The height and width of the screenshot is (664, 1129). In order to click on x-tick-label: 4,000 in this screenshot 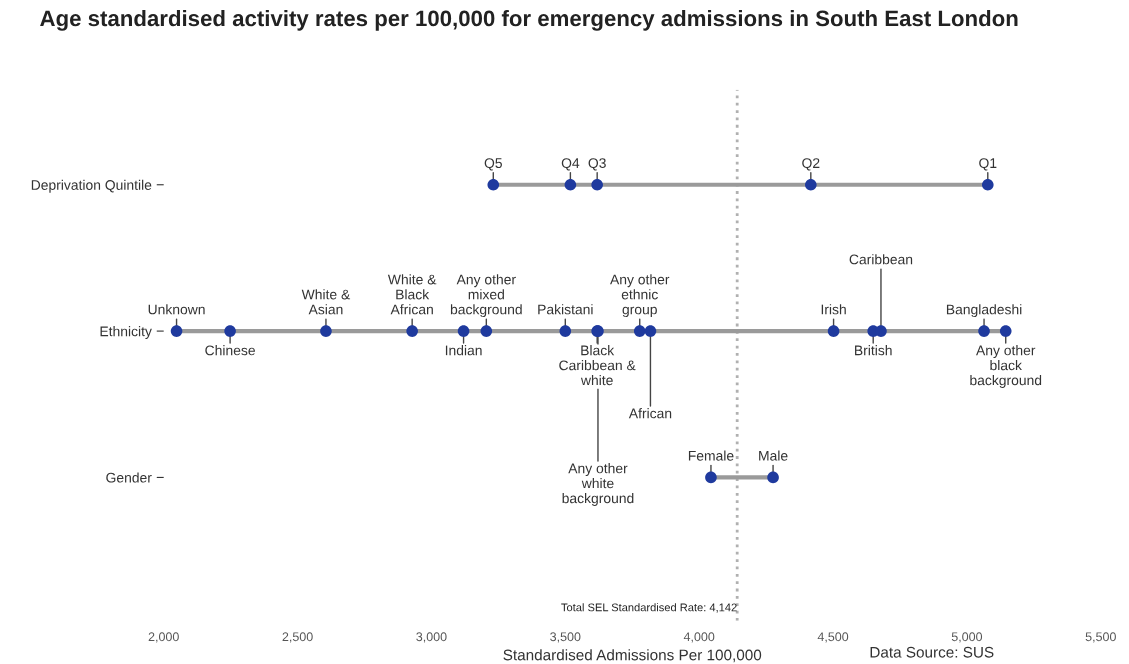, I will do `click(699, 637)`.